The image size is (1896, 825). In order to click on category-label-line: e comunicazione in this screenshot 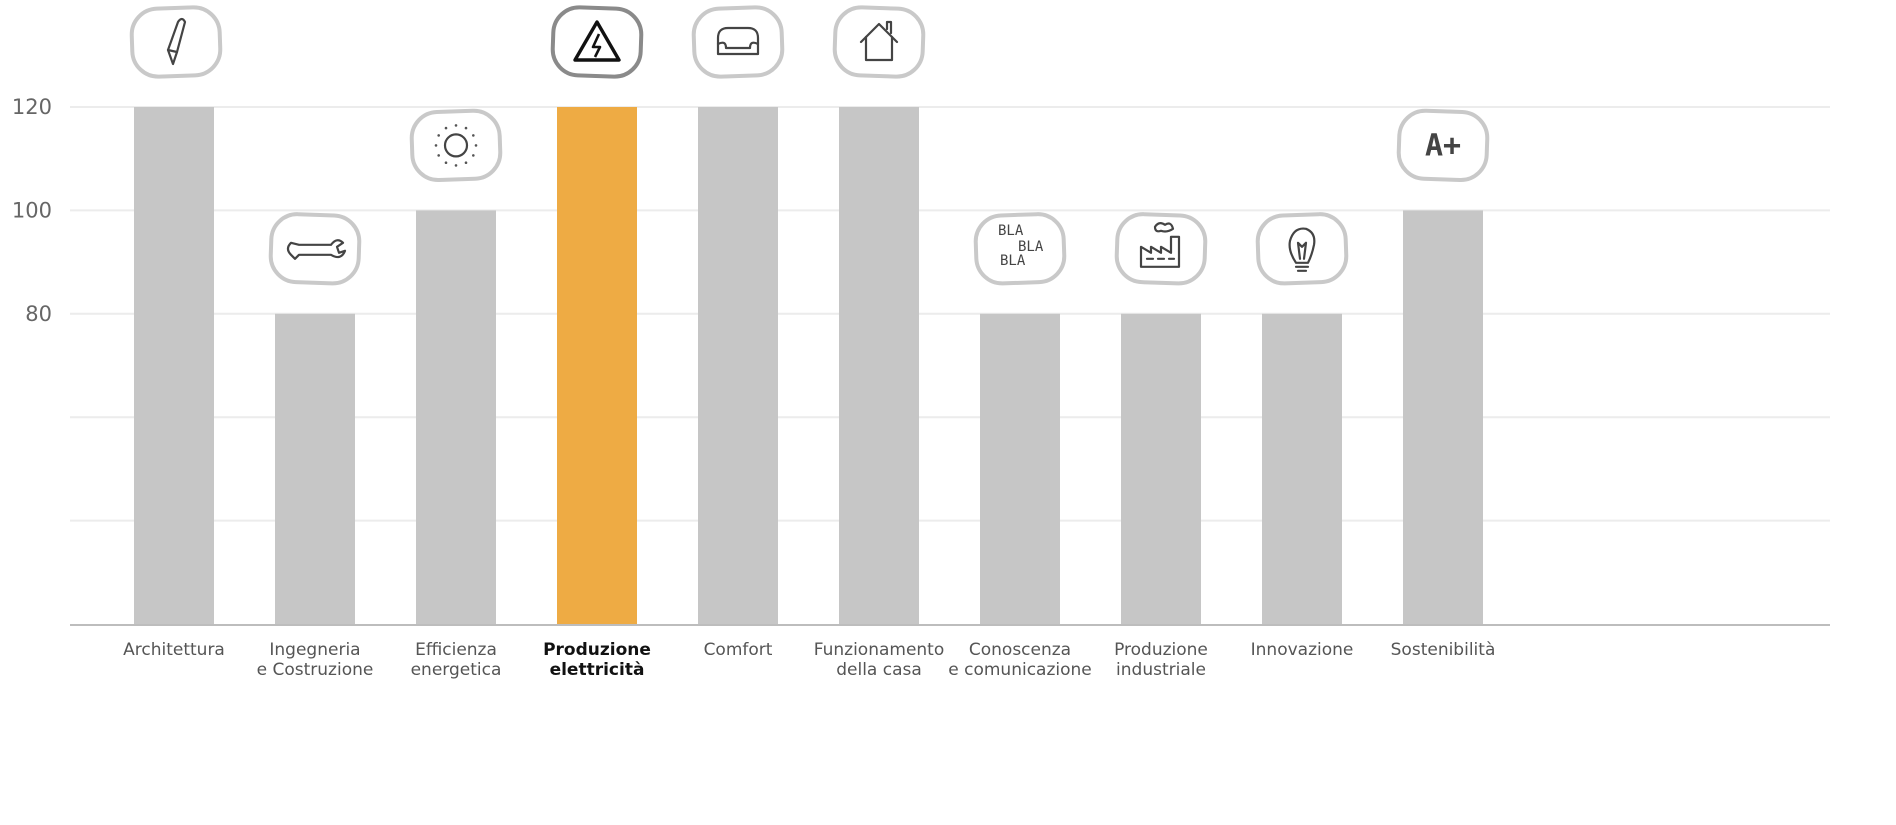, I will do `click(1020, 670)`.